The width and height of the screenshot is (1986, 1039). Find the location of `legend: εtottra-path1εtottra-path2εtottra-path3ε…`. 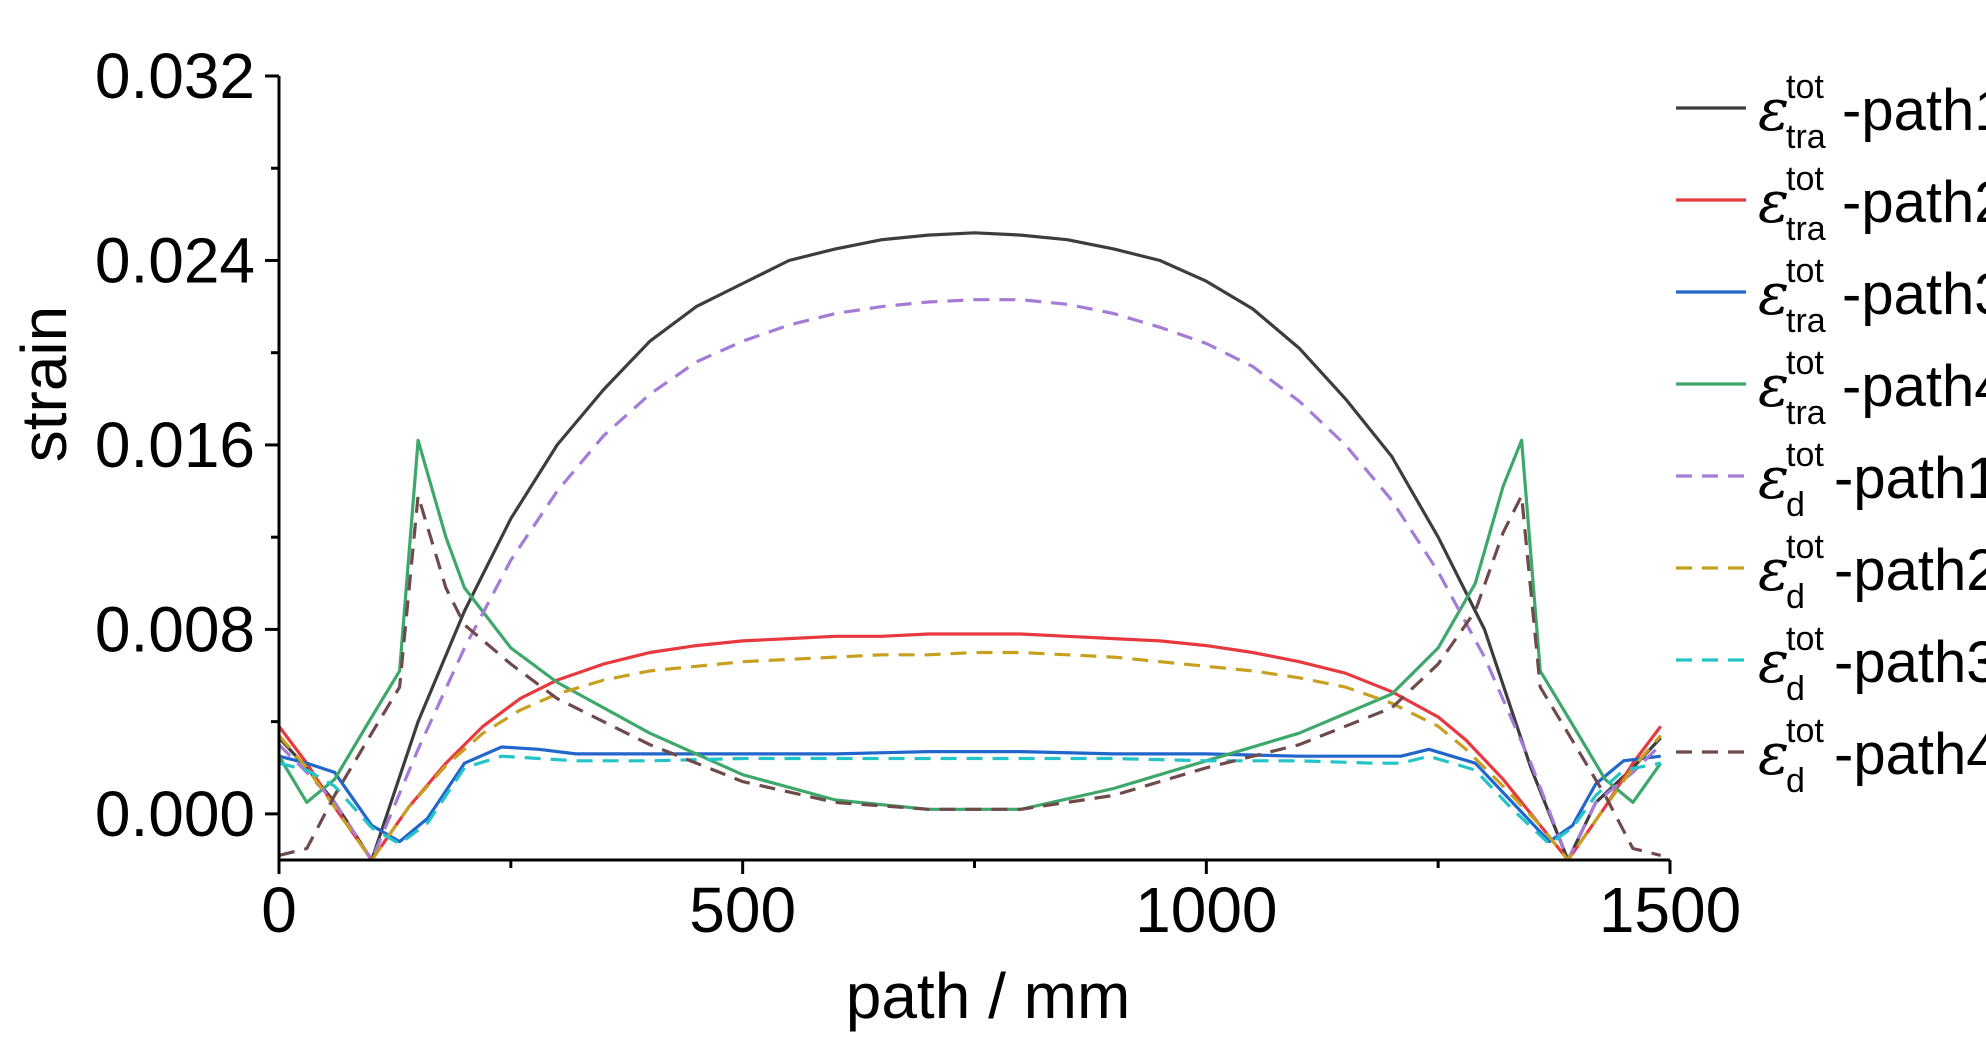

legend: εtottra-path1εtottra-path2εtottra-path3ε… is located at coordinates (1831, 434).